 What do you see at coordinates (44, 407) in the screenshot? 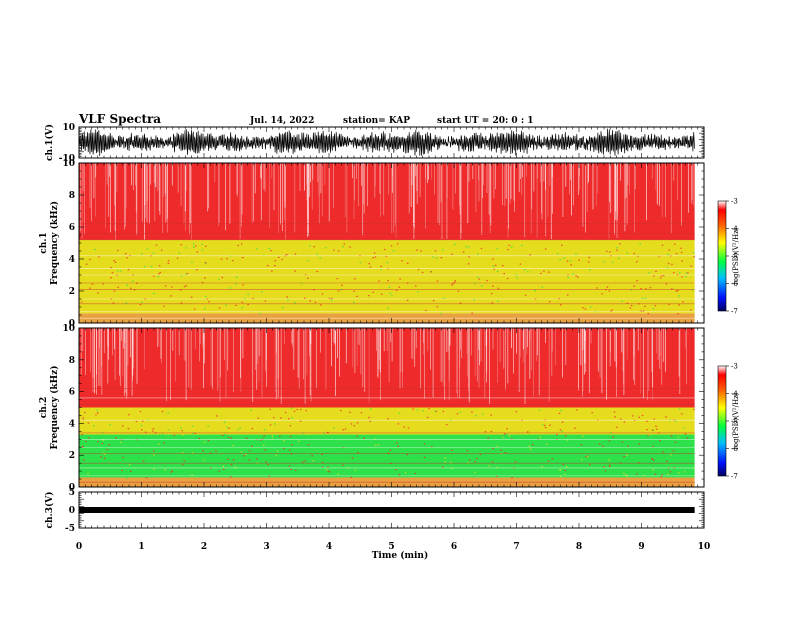
I see `y-axis-label-line: ch.2` at bounding box center [44, 407].